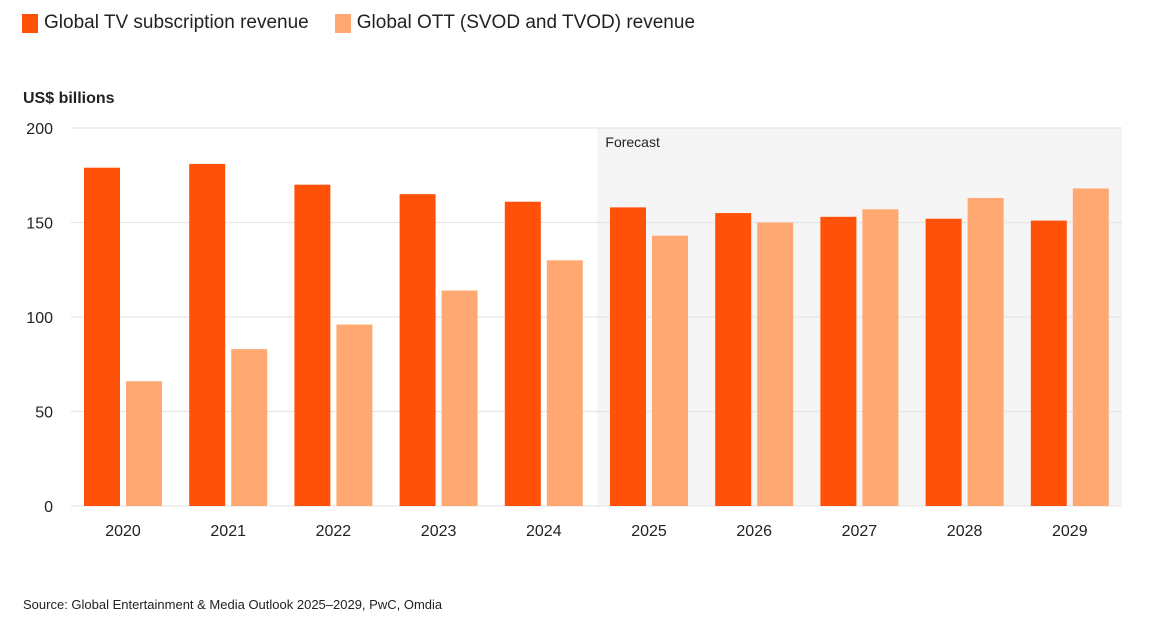  What do you see at coordinates (544, 531) in the screenshot?
I see `x-tick-label-2024: 2024` at bounding box center [544, 531].